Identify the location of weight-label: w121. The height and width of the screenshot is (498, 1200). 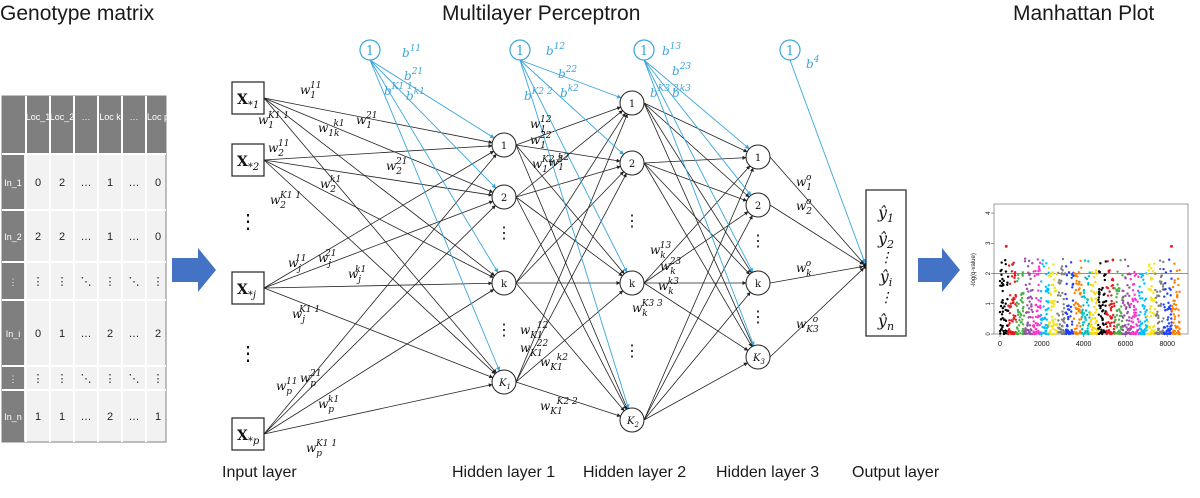
(366, 121).